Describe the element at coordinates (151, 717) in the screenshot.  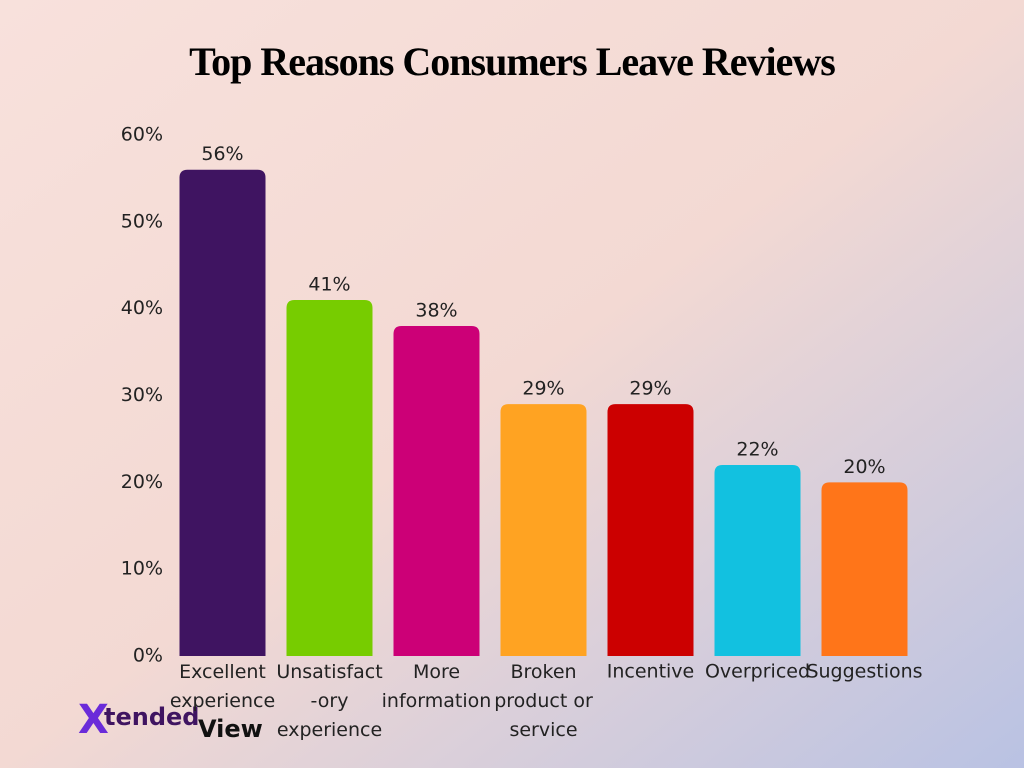
I see `brand-text: tended` at that location.